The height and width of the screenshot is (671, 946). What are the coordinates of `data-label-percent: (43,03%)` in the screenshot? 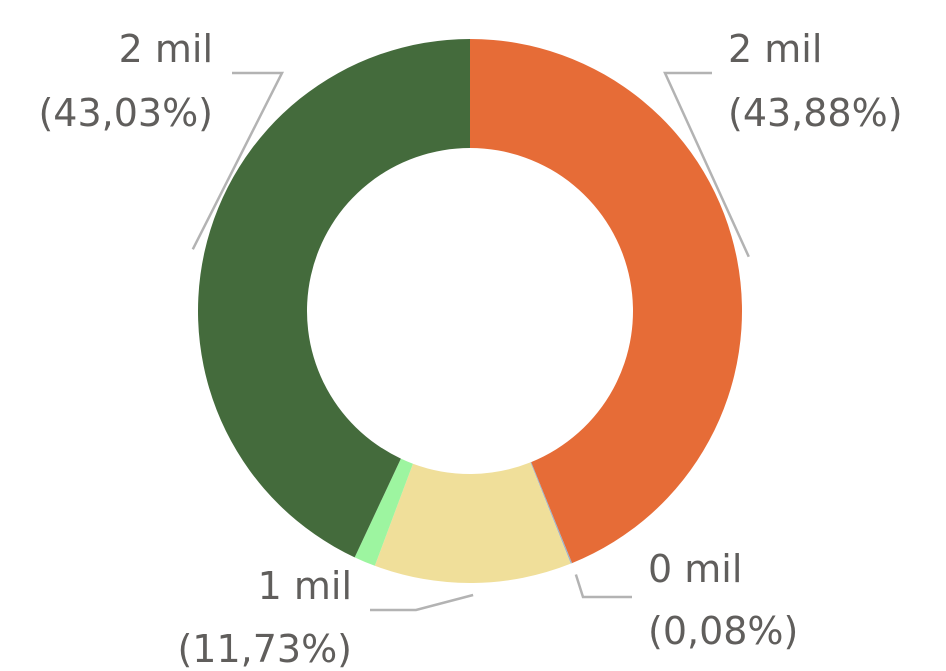 It's located at (125, 113).